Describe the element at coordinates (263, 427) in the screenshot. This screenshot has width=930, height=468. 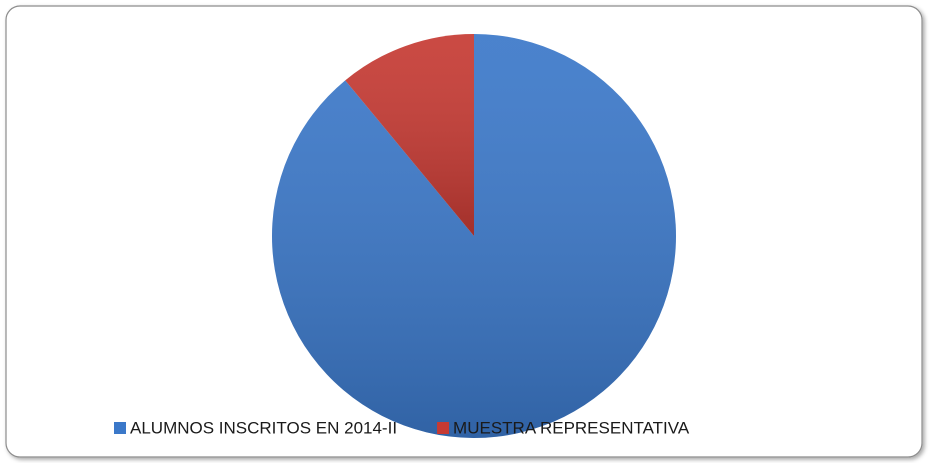
I see `legend-label: ALUMNOS INSCRITOS EN 2014-II` at that location.